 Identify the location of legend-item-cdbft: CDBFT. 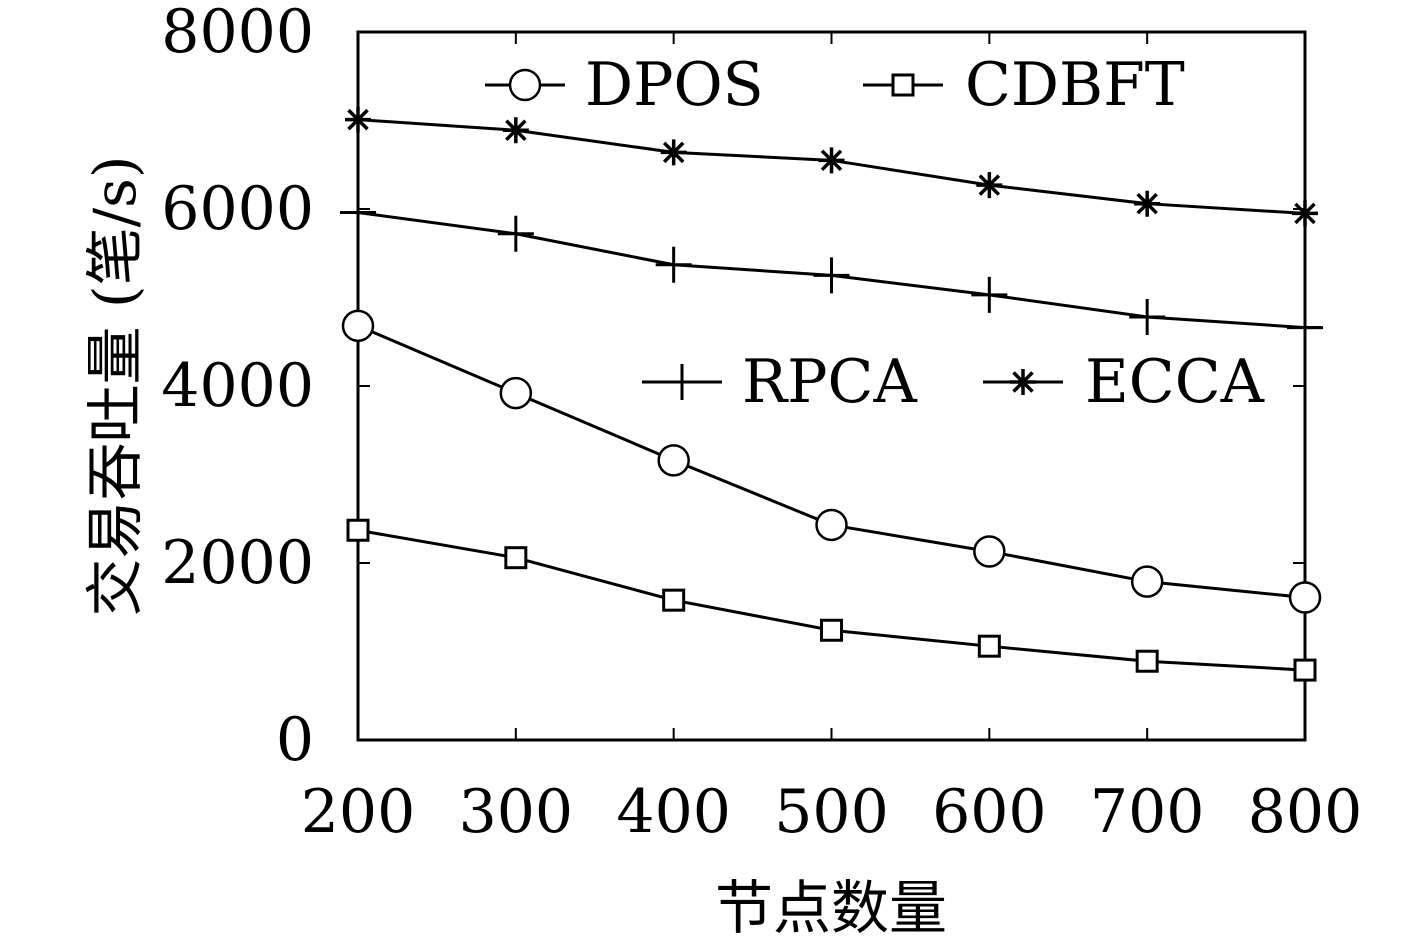
(1024, 85).